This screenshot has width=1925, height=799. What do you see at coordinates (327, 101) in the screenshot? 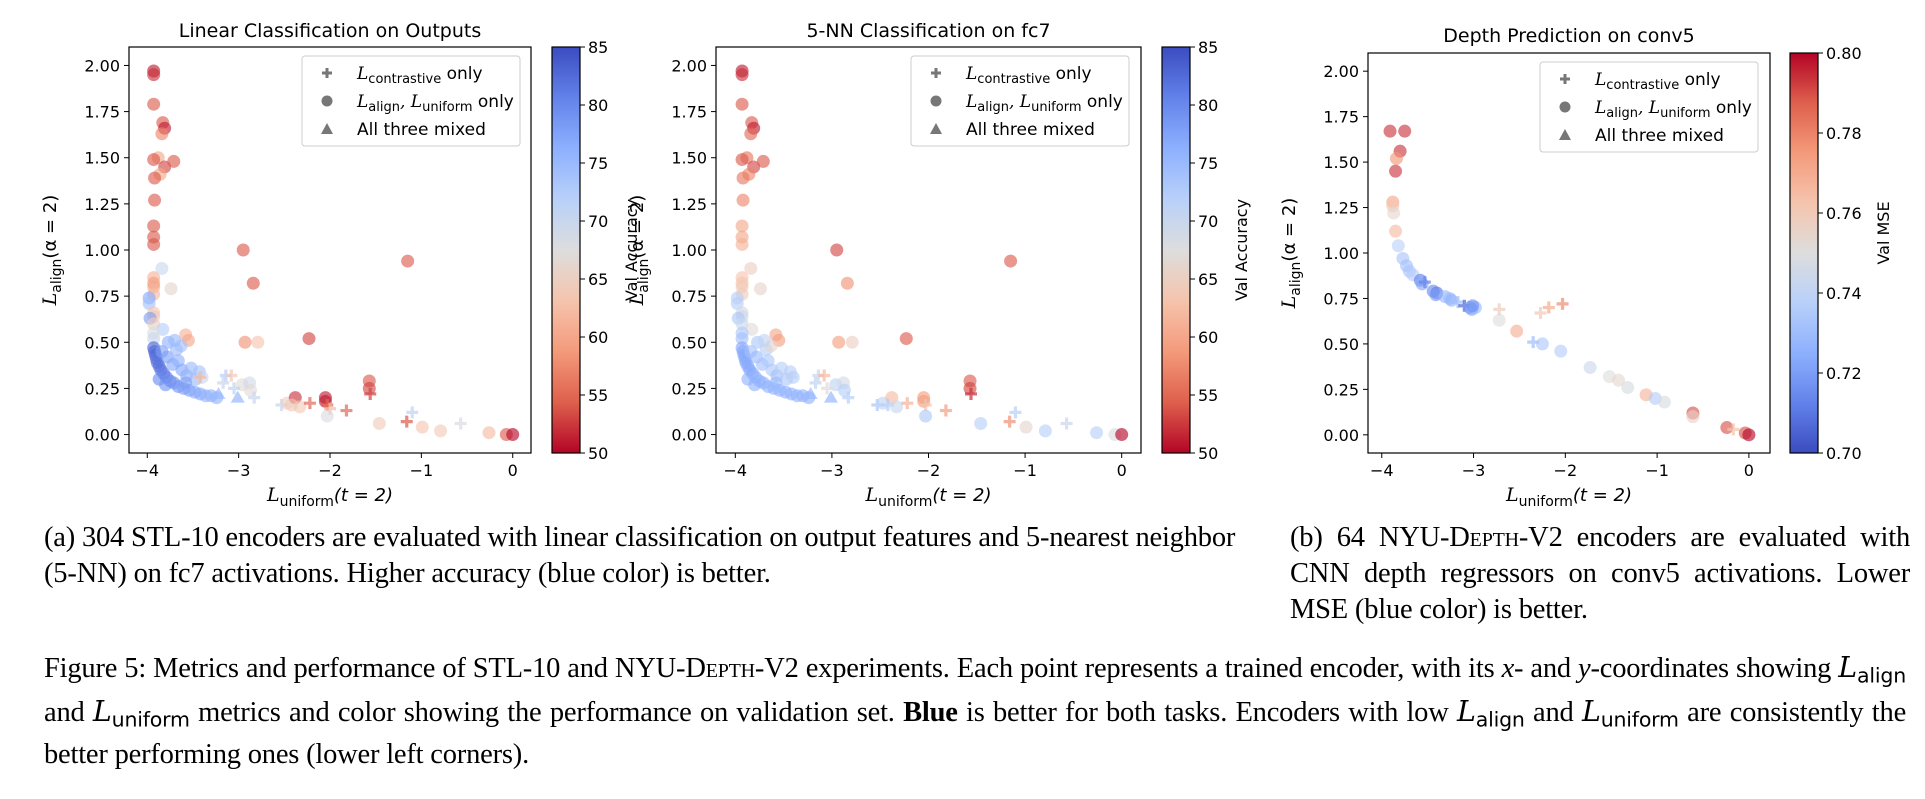
I see `circle-marker-icon` at bounding box center [327, 101].